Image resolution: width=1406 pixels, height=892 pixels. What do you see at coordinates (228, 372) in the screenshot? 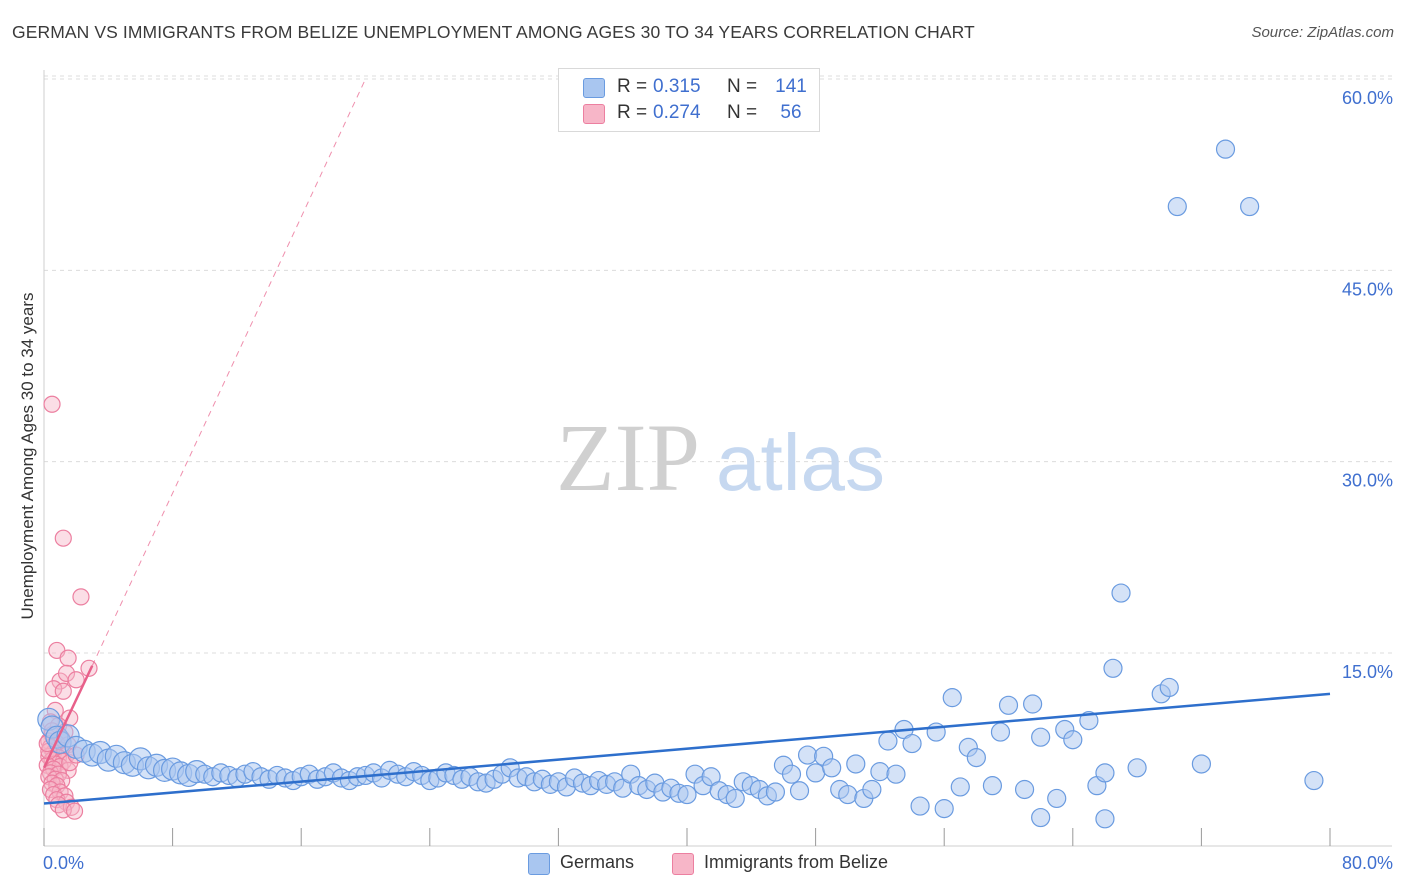
I see `belize-trend-extension` at bounding box center [228, 372].